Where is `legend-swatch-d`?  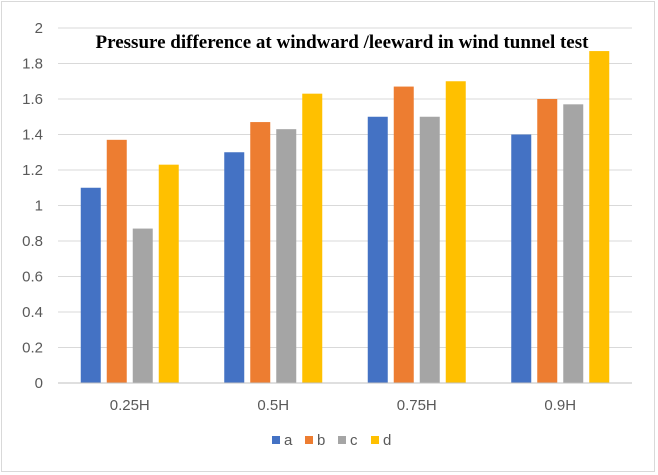 legend-swatch-d is located at coordinates (375, 440).